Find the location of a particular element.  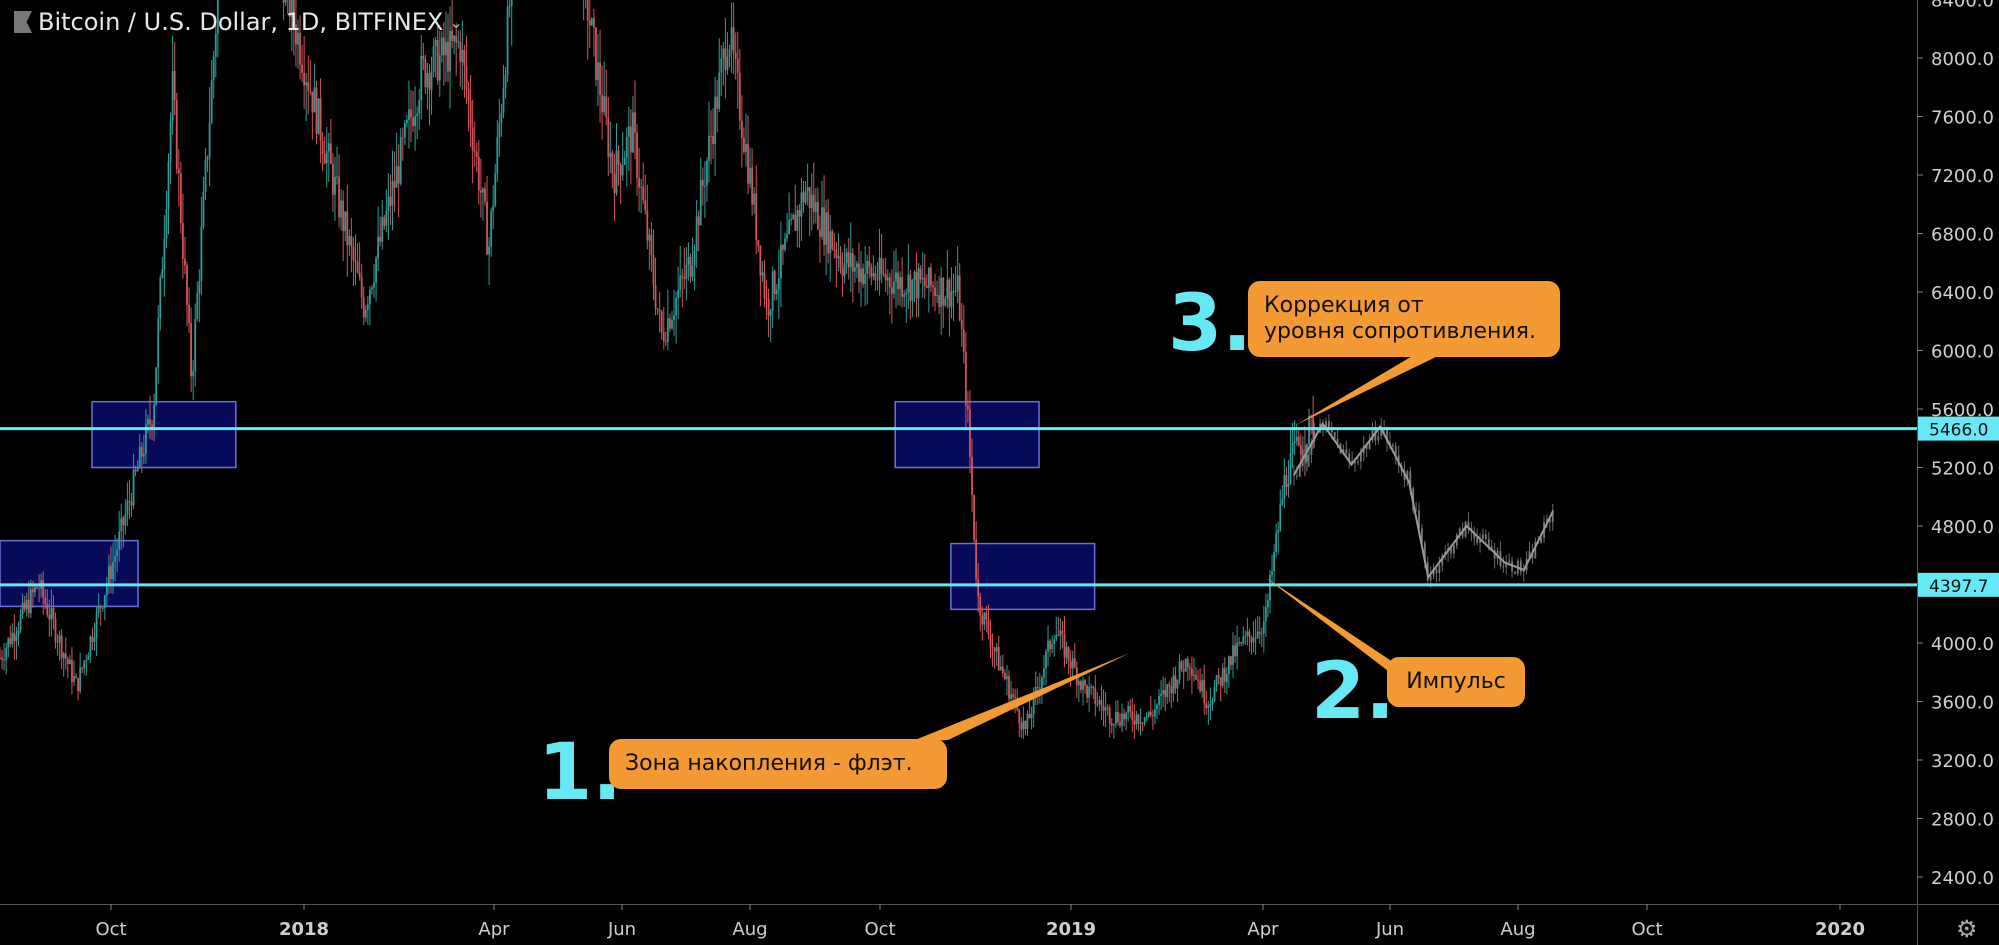

gear-icon: ⚙ is located at coordinates (1967, 929).